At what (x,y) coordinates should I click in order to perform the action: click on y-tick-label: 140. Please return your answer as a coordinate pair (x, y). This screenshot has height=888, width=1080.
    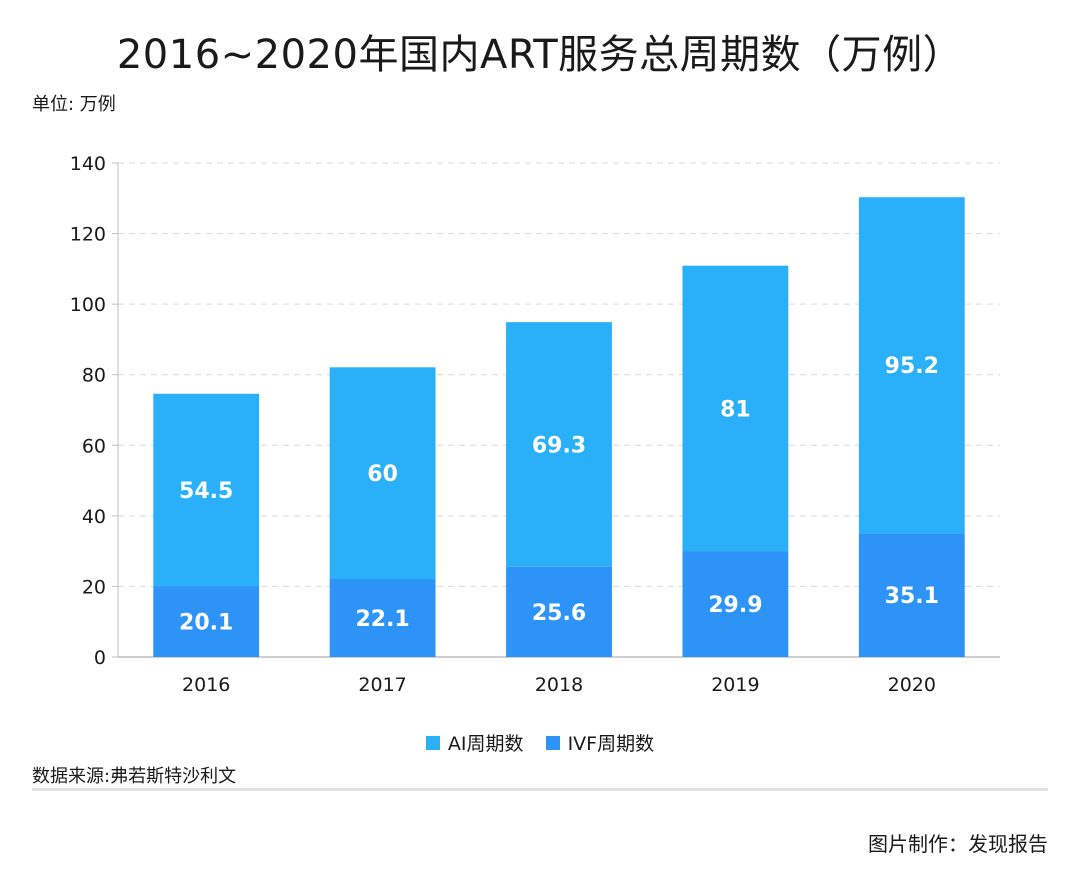
    Looking at the image, I should click on (88, 164).